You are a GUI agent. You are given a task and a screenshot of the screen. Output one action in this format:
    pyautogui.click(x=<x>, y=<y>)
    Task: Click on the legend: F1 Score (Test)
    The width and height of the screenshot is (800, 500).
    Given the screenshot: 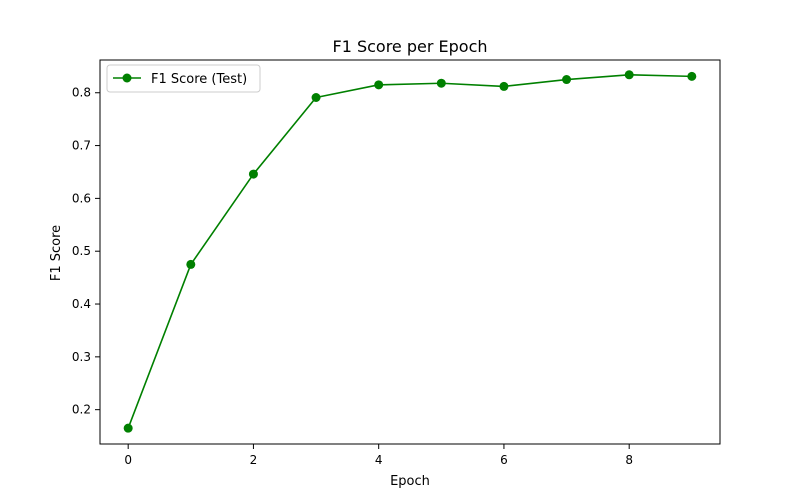 What is the action you would take?
    pyautogui.click(x=183, y=78)
    